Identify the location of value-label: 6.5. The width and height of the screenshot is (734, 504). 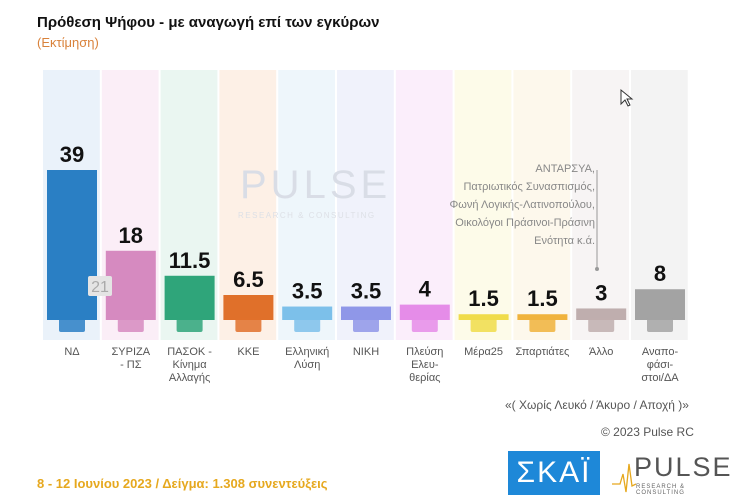
(248, 279).